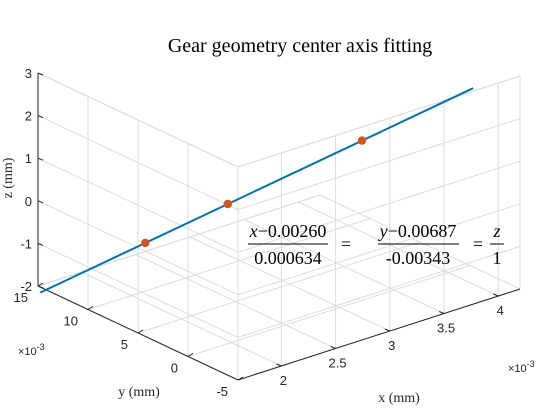 The width and height of the screenshot is (550, 411). I want to click on y-tick-label: 10, so click(71, 321).